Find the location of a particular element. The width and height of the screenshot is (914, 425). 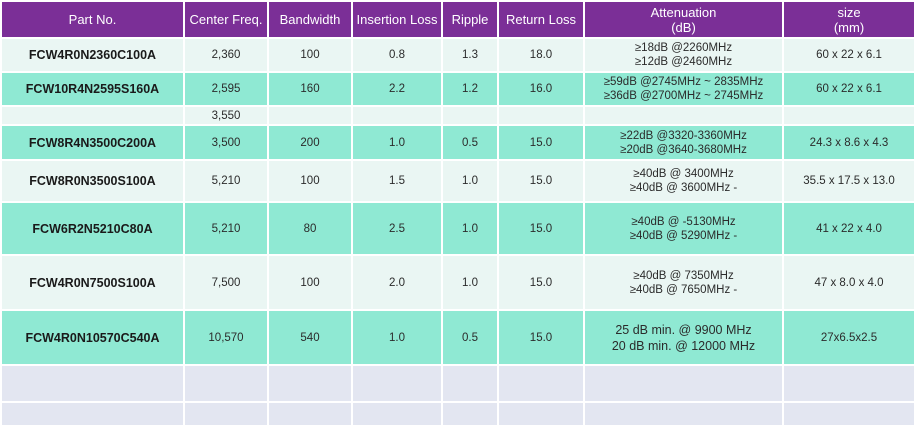

size-cell is located at coordinates (848, 115).